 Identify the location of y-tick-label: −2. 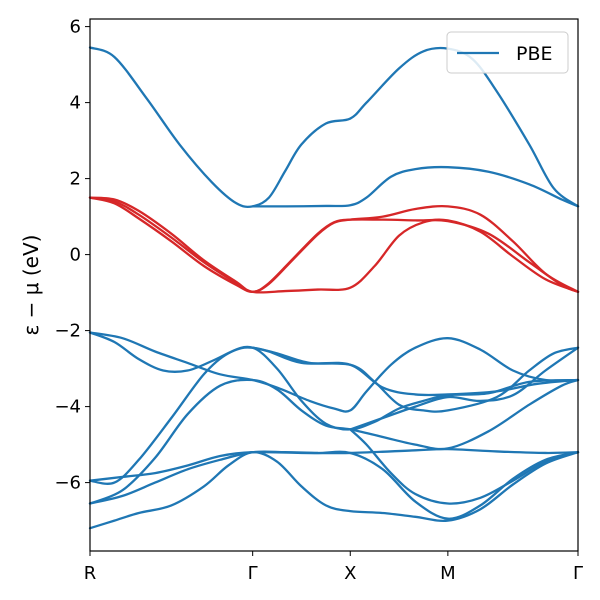
(67, 331).